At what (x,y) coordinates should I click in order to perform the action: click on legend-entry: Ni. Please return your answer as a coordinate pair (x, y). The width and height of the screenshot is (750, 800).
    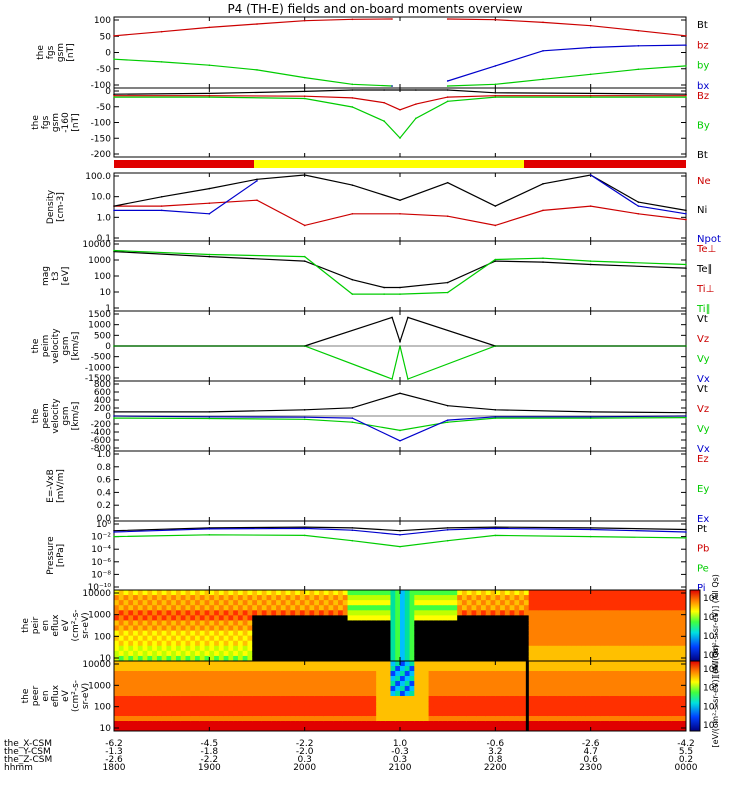
    Looking at the image, I should click on (702, 210).